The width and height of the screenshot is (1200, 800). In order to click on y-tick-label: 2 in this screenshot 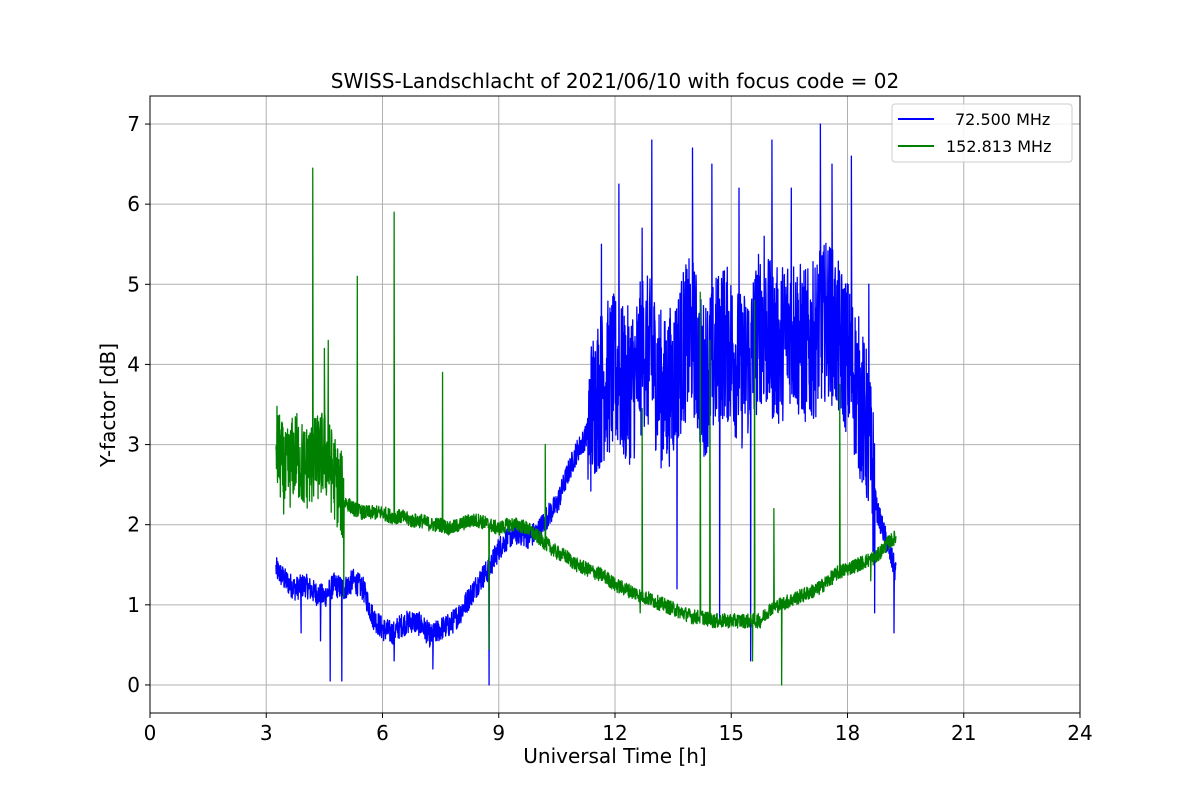, I will do `click(133, 525)`.